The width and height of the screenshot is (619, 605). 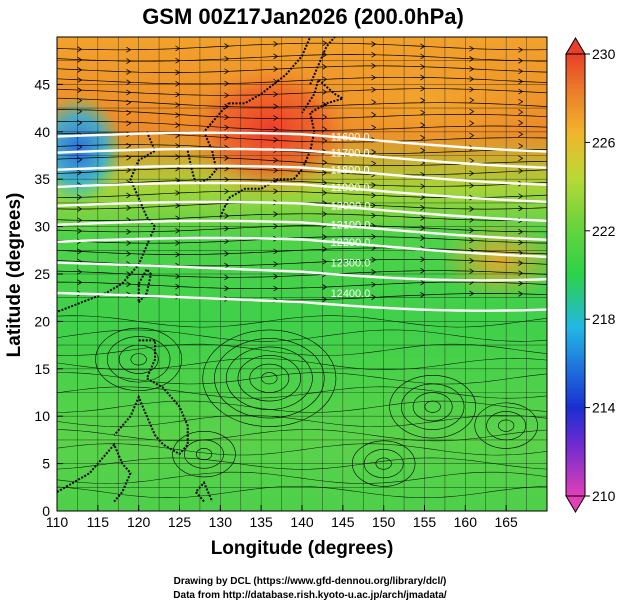 I want to click on y-axis-label: Latitude (degrees), so click(x=14, y=275).